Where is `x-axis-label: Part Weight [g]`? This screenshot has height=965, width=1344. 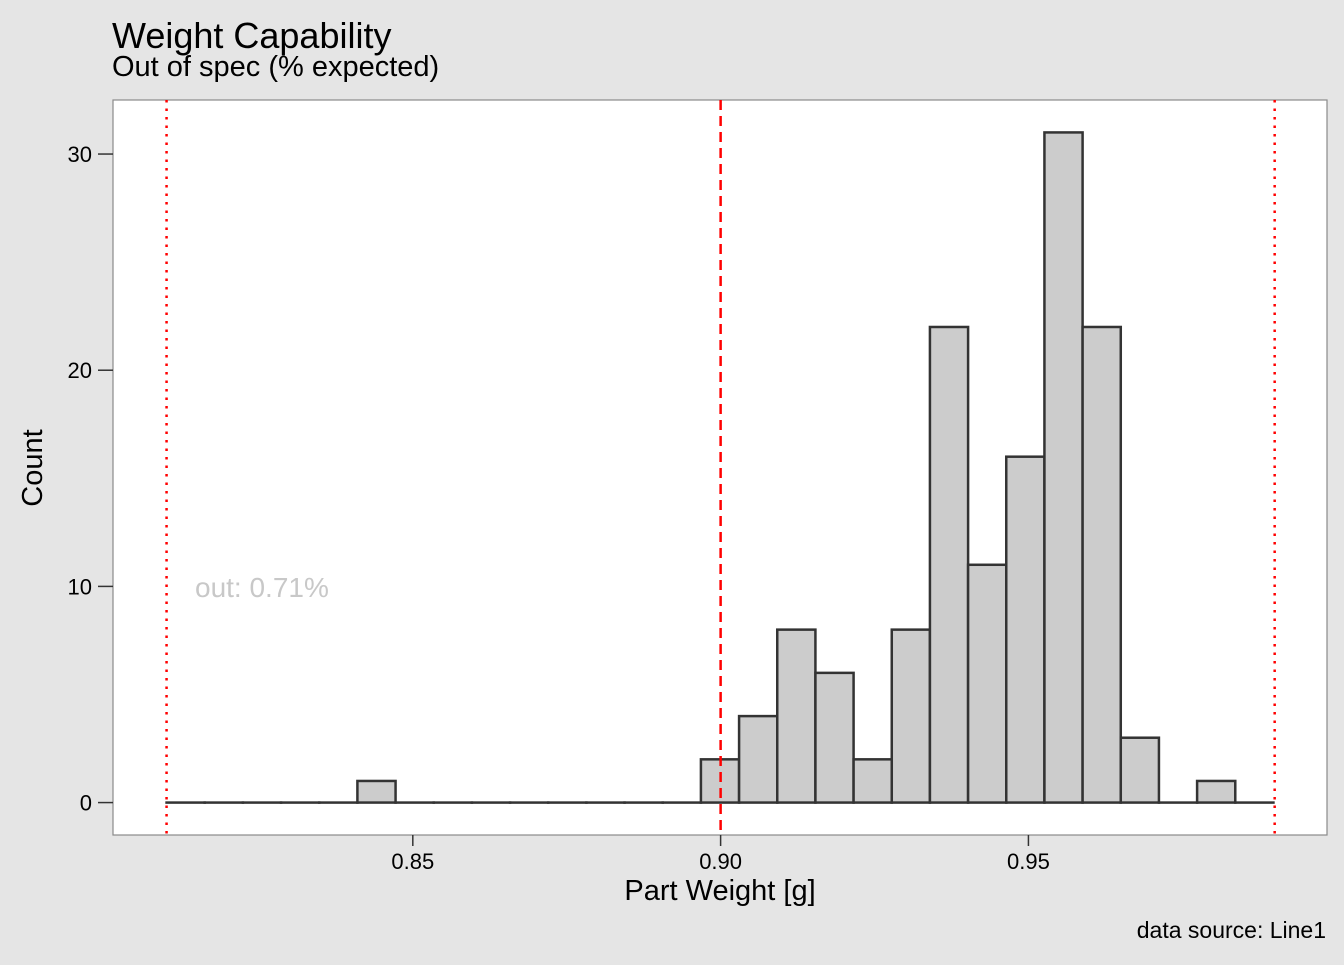
x-axis-label: Part Weight [g] is located at coordinates (719, 891).